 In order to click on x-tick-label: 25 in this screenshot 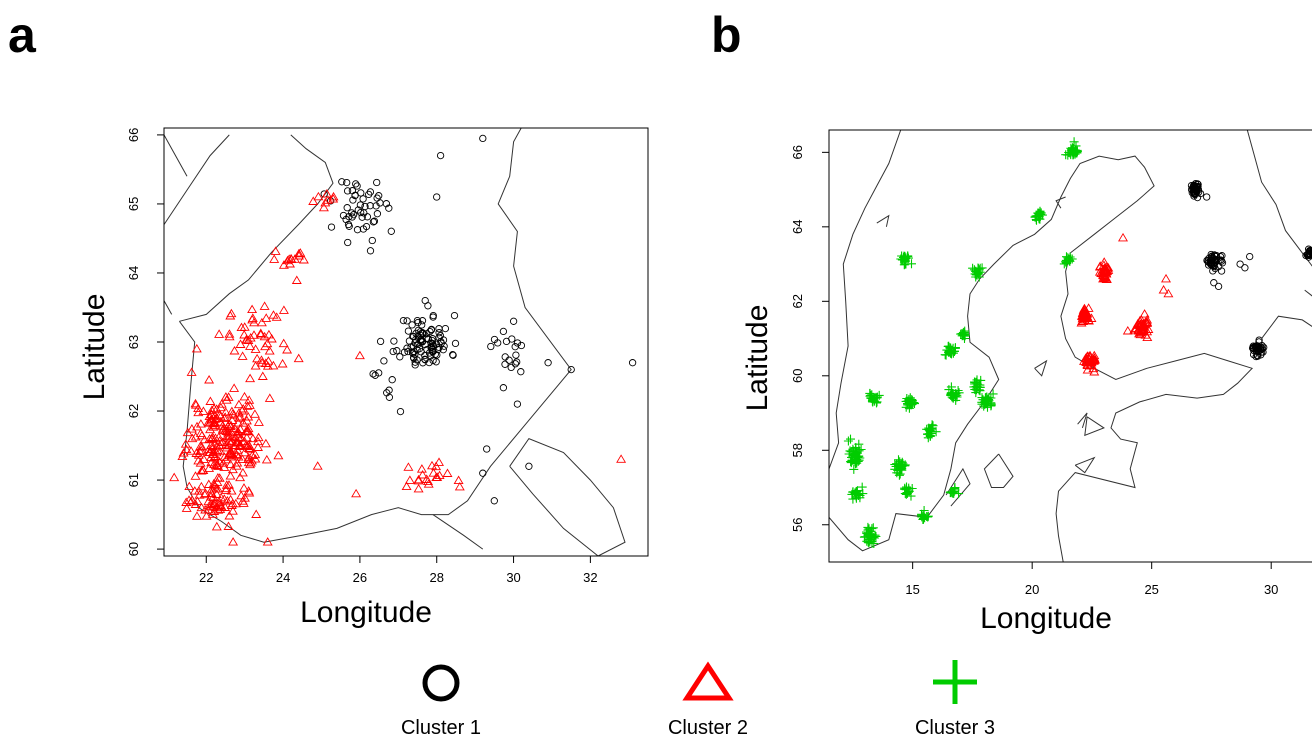, I will do `click(1151, 589)`.